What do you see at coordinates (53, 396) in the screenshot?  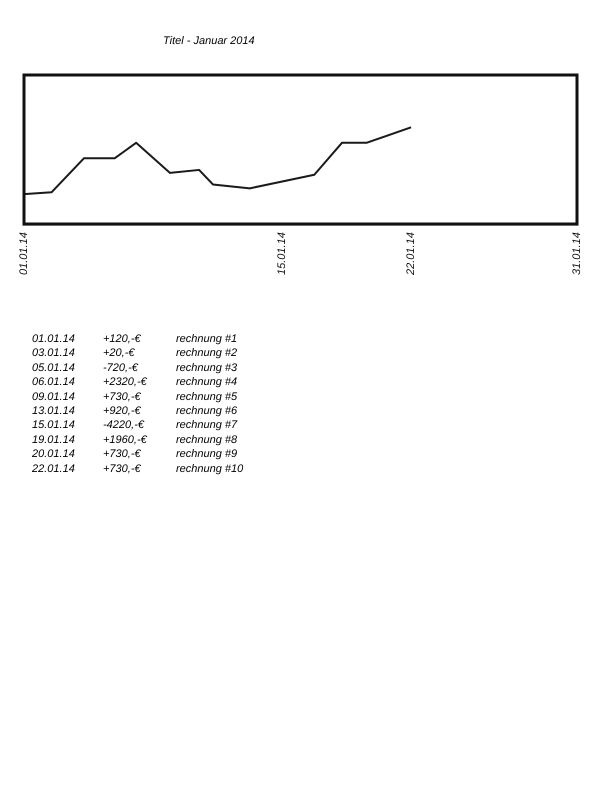 I see `text: 09.01.14` at bounding box center [53, 396].